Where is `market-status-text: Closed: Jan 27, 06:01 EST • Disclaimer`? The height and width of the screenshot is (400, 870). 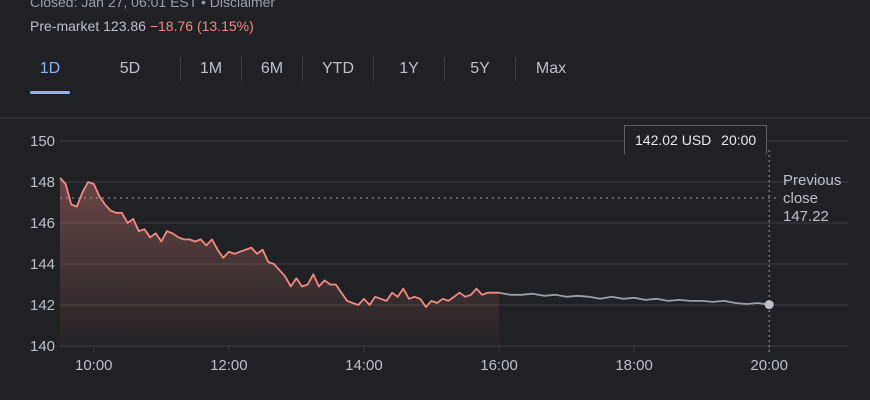
market-status-text: Closed: Jan 27, 06:01 EST • Disclaimer is located at coordinates (153, 5).